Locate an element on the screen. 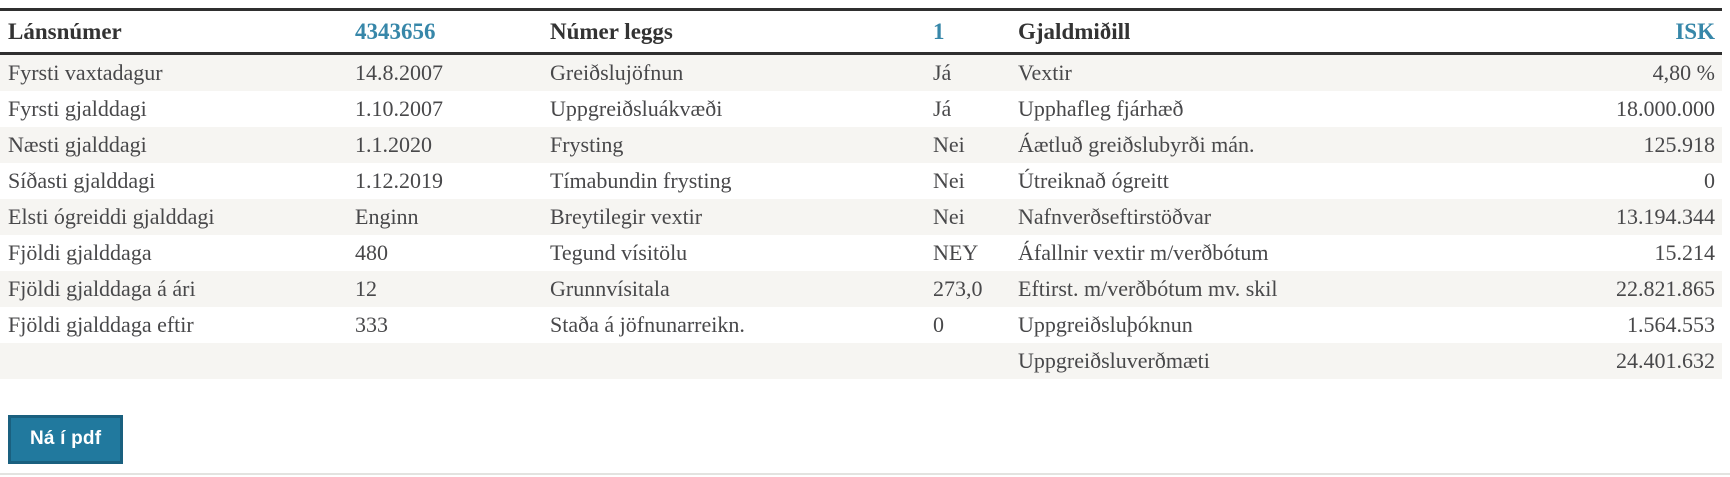  row-value: 125.918 is located at coordinates (1679, 144).